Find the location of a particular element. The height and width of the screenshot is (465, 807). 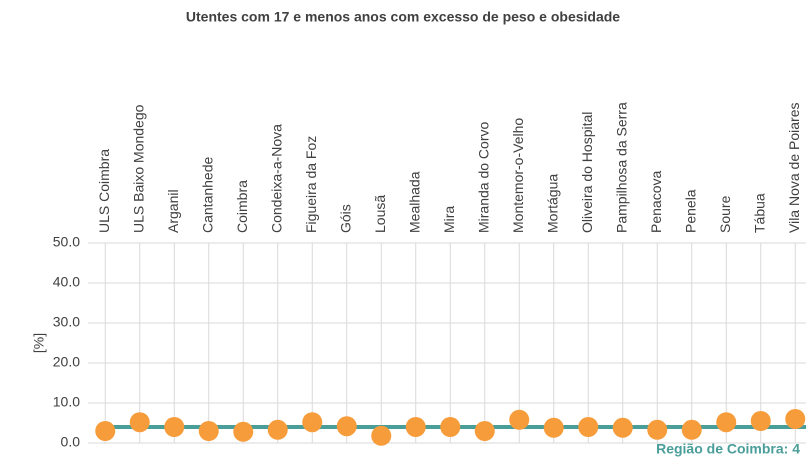

y-tick-label: 40.0 is located at coordinates (66, 282).